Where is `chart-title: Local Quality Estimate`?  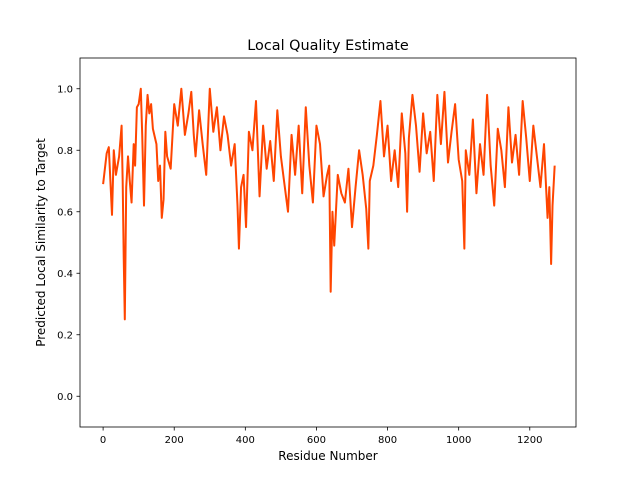
chart-title: Local Quality Estimate is located at coordinates (328, 46).